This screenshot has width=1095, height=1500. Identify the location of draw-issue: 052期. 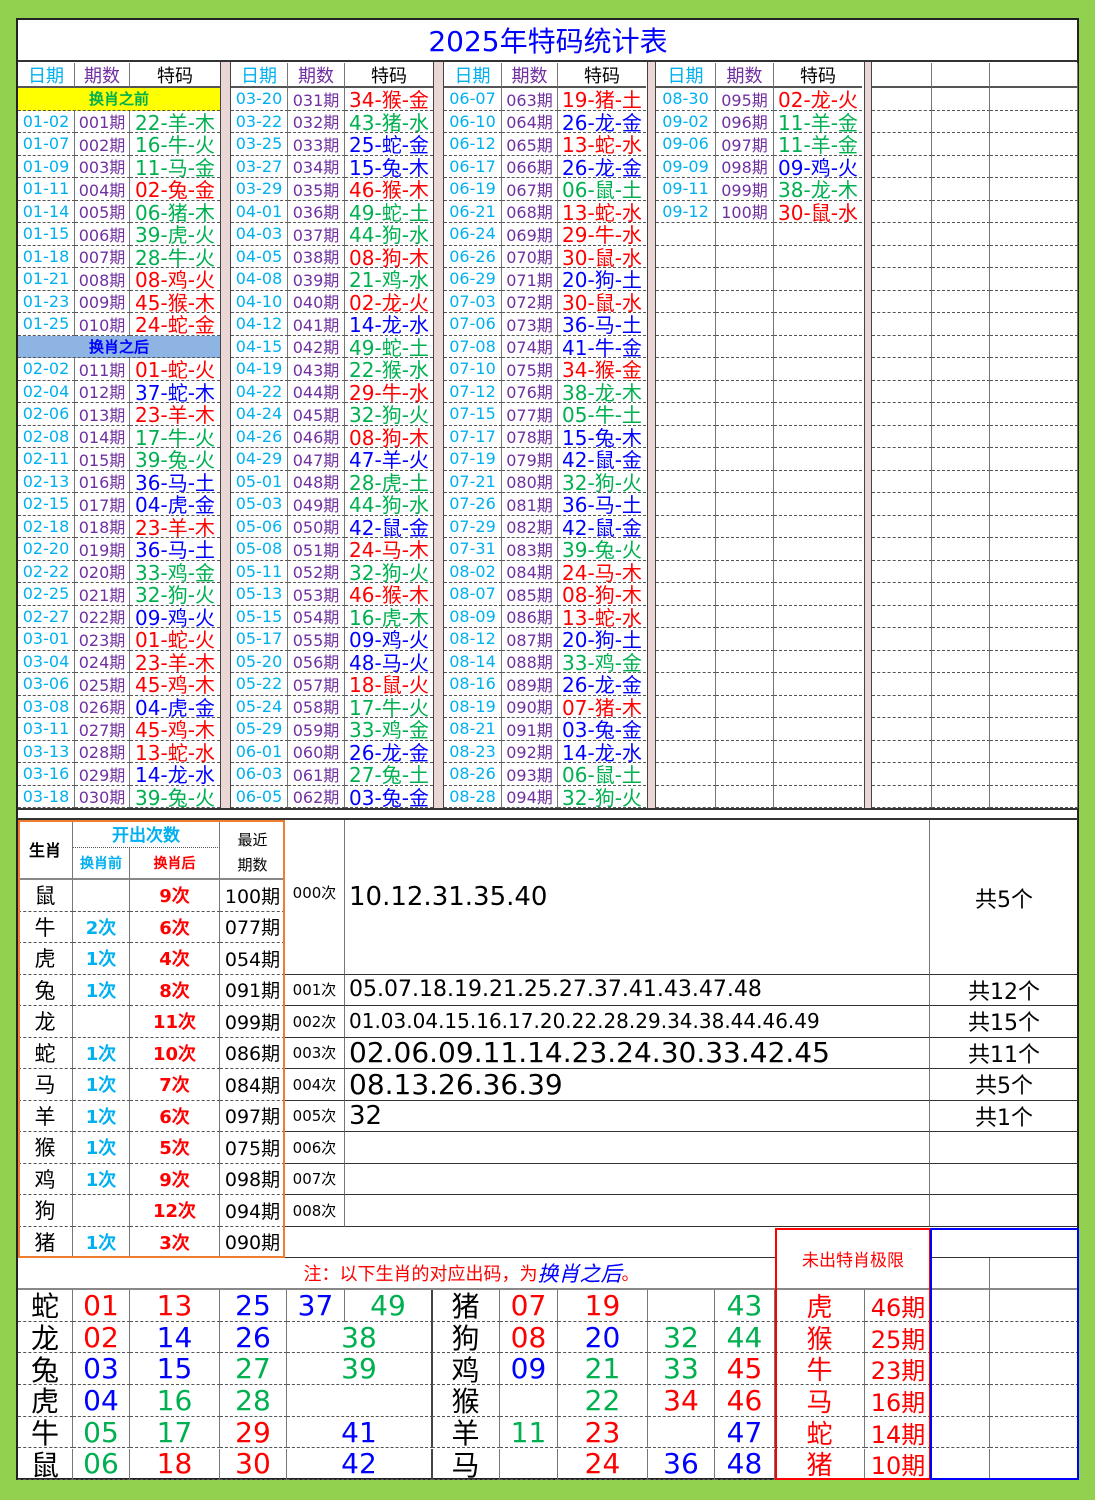
(316, 571).